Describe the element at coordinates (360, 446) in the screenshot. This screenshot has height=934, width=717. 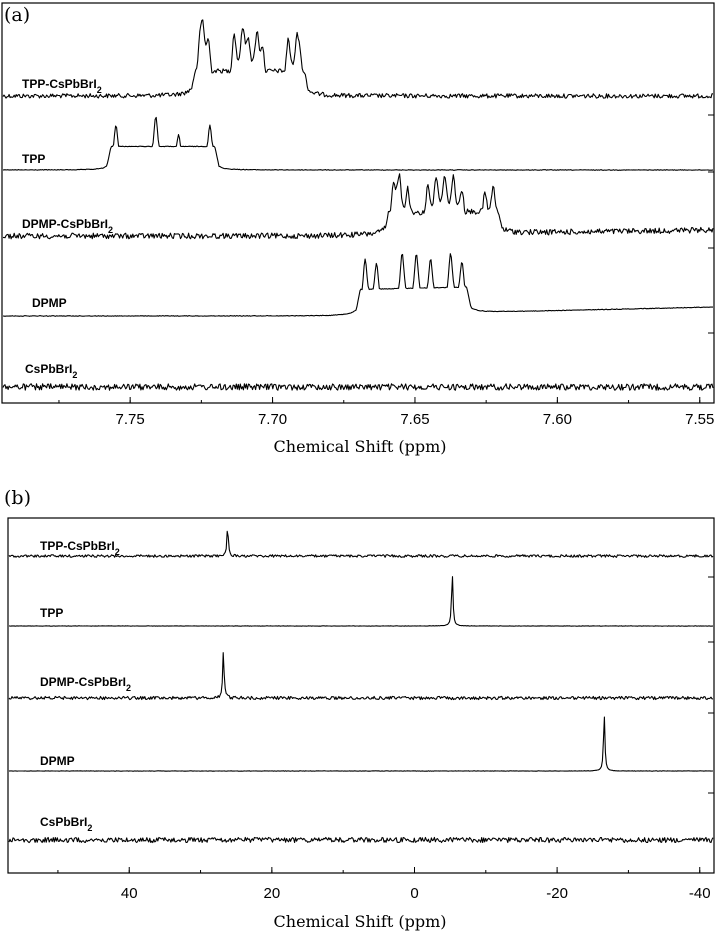
I see `panel-a-x-axis-label: Chemical Shift (ppm)` at that location.